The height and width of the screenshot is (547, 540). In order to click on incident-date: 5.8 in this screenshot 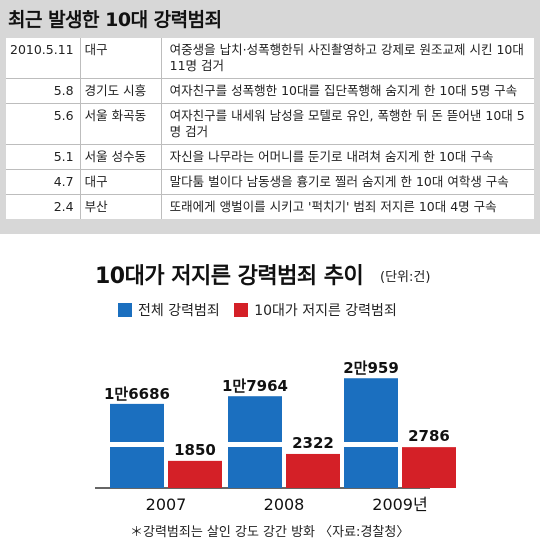, I will do `click(43, 91)`.